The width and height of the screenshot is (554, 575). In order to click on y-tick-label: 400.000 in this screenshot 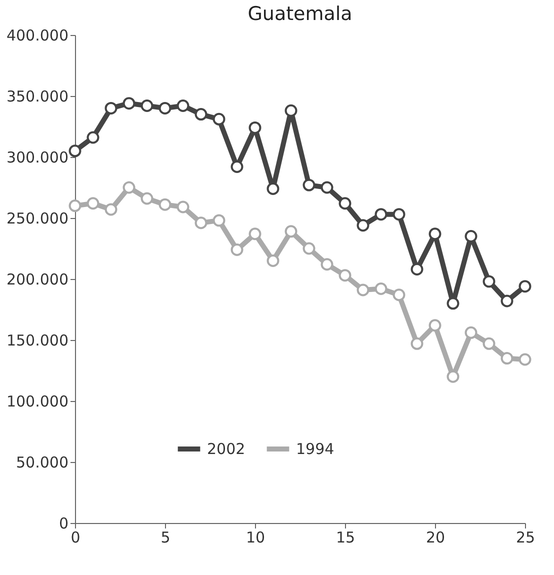, I will do `click(37, 35)`.